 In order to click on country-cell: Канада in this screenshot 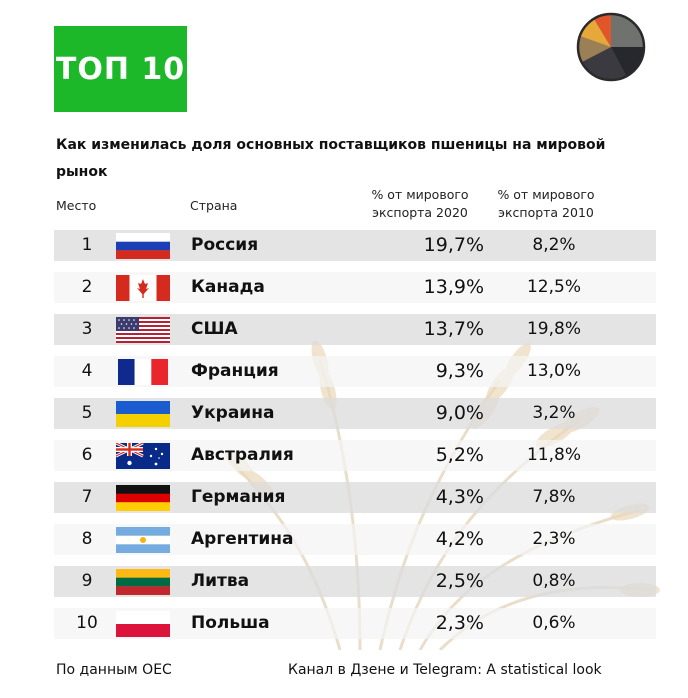, I will do `click(228, 287)`.